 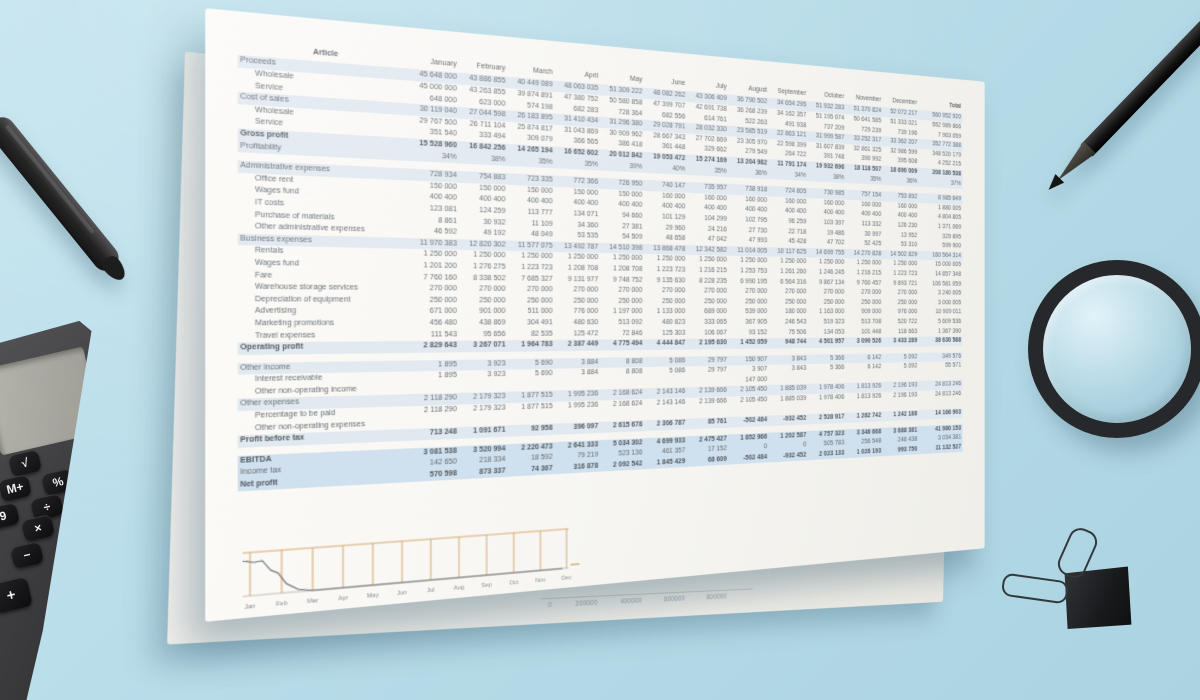 I want to click on value-cell: 1 208 708, so click(x=583, y=268).